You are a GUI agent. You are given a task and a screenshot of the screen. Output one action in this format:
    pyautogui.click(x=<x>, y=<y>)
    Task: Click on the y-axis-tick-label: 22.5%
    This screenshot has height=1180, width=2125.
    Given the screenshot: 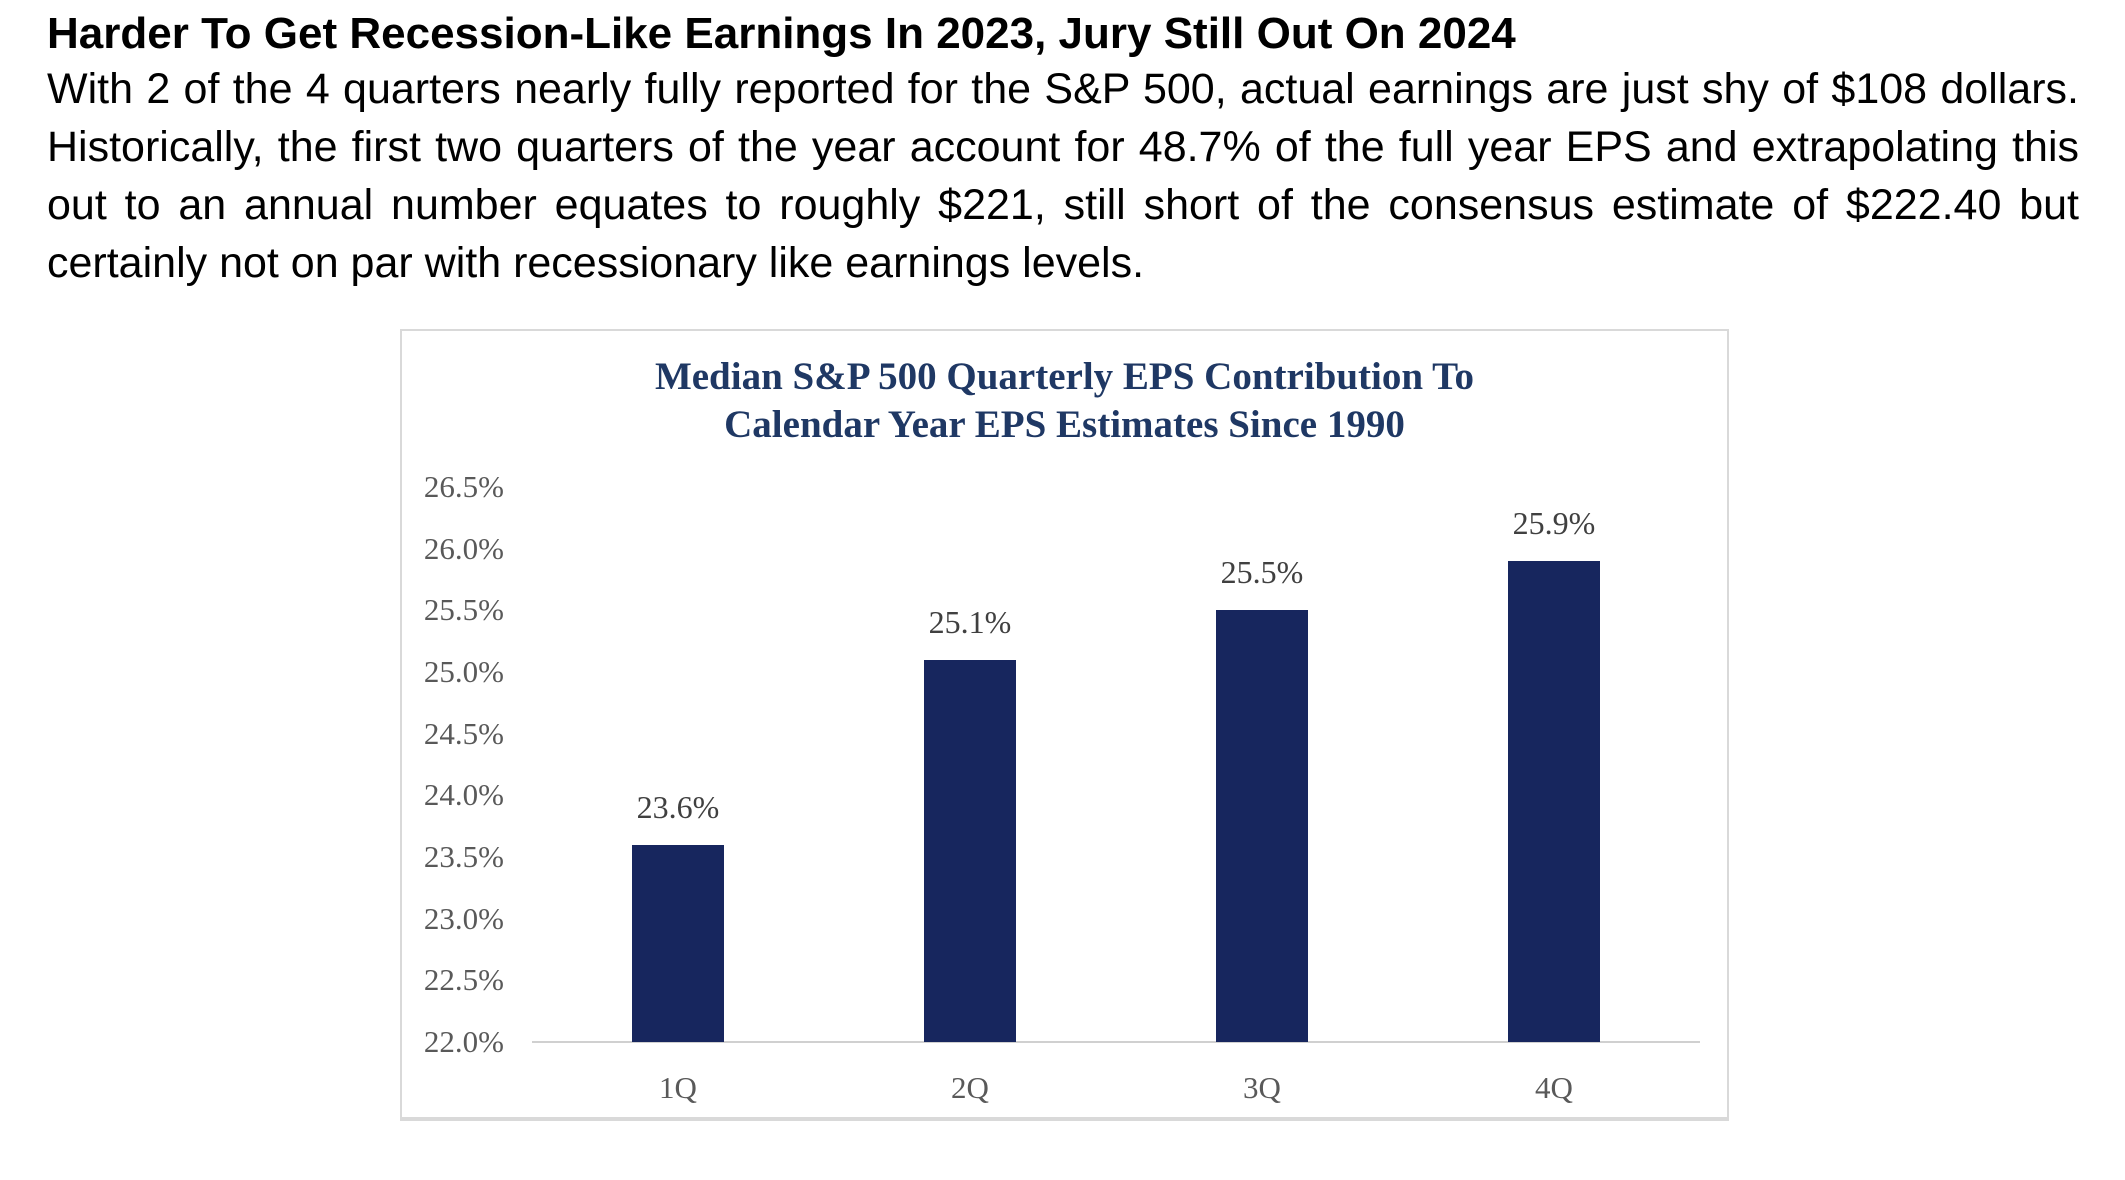 What is the action you would take?
    pyautogui.click(x=463, y=980)
    